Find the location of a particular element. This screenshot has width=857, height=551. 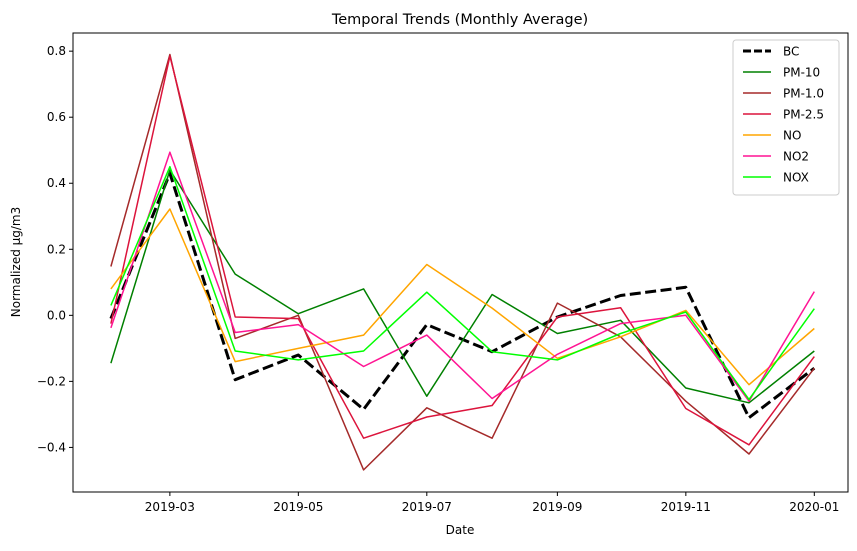

legend-label: NOX is located at coordinates (796, 178).